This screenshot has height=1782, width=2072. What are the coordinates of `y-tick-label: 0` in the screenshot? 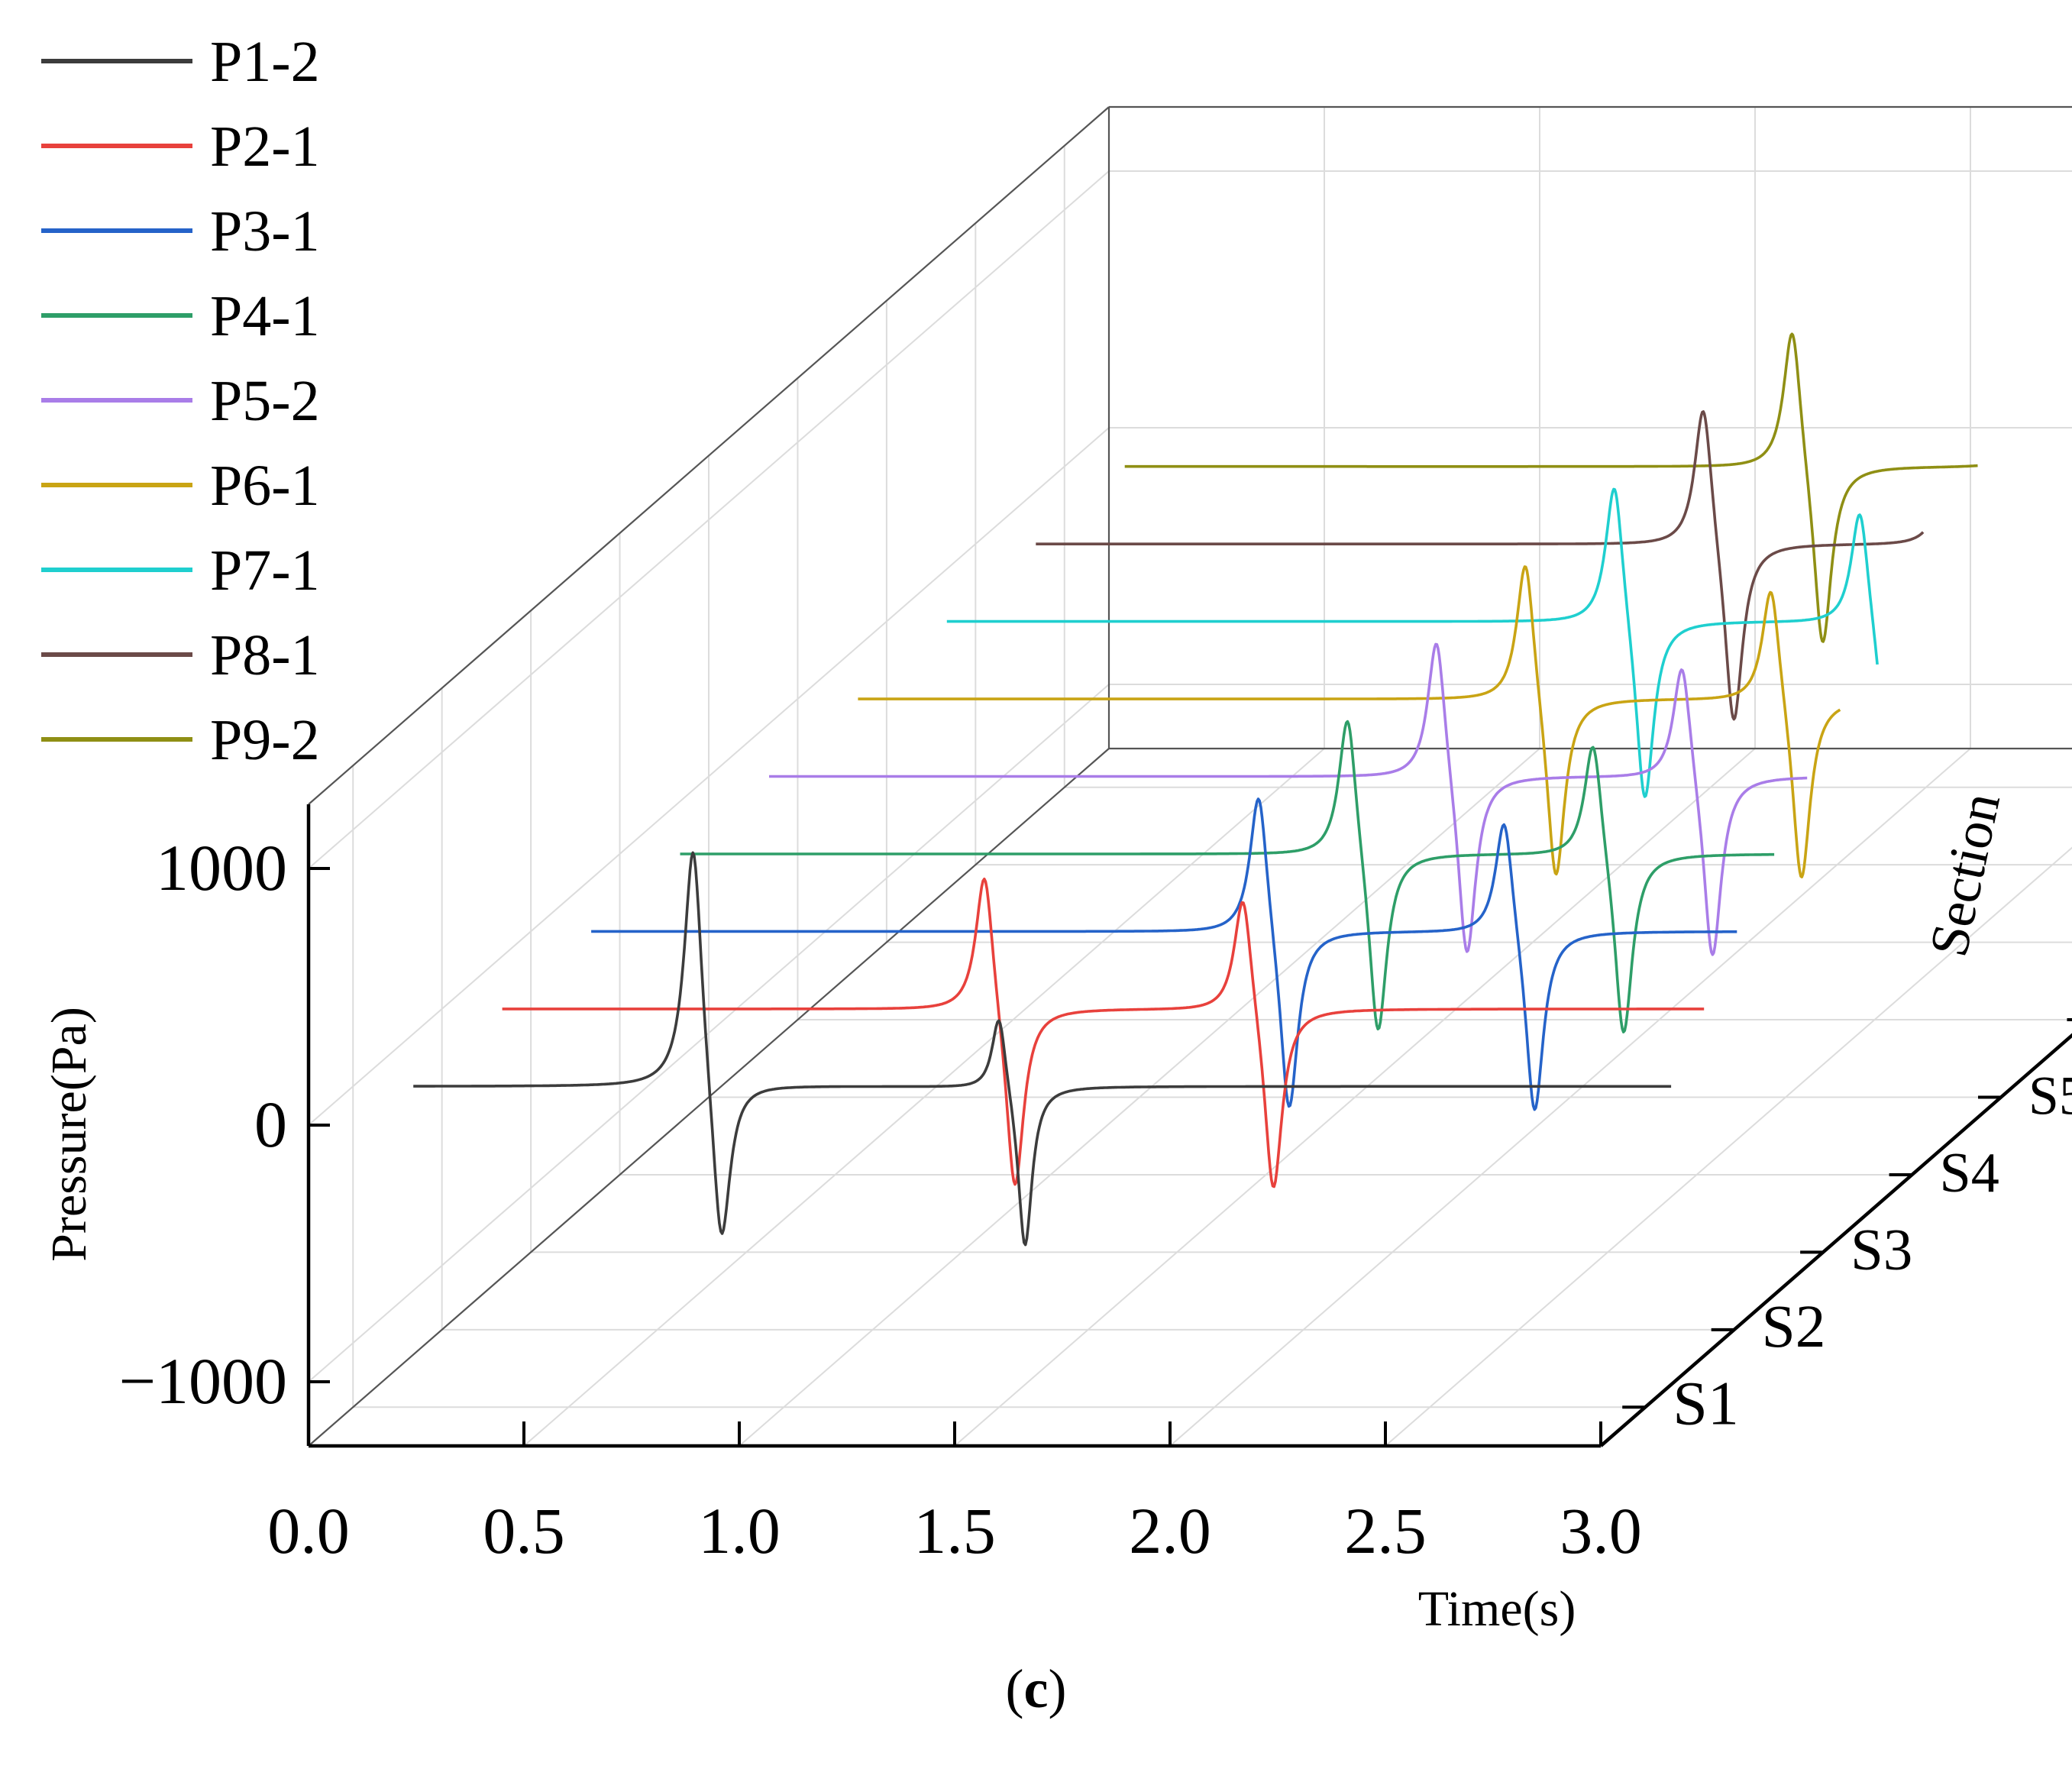 It's located at (270, 1124).